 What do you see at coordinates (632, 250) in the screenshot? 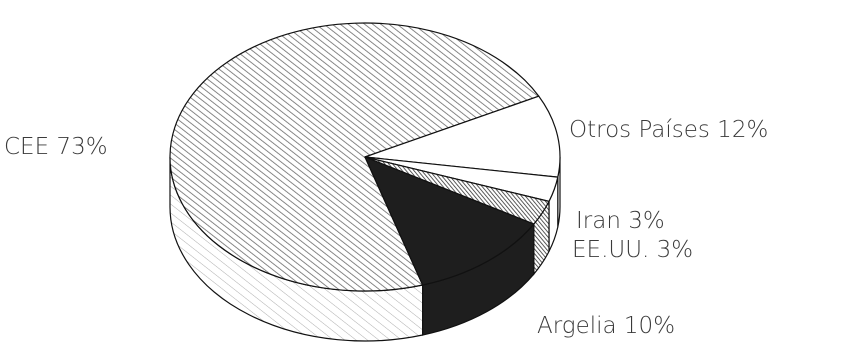
I see `slice-label-eeuu: EE.UU. 3%` at bounding box center [632, 250].